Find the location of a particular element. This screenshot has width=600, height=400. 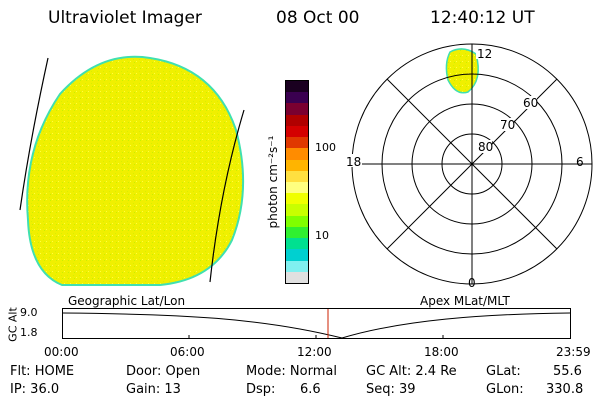

xtick-0000: 00:00 is located at coordinates (61, 352).